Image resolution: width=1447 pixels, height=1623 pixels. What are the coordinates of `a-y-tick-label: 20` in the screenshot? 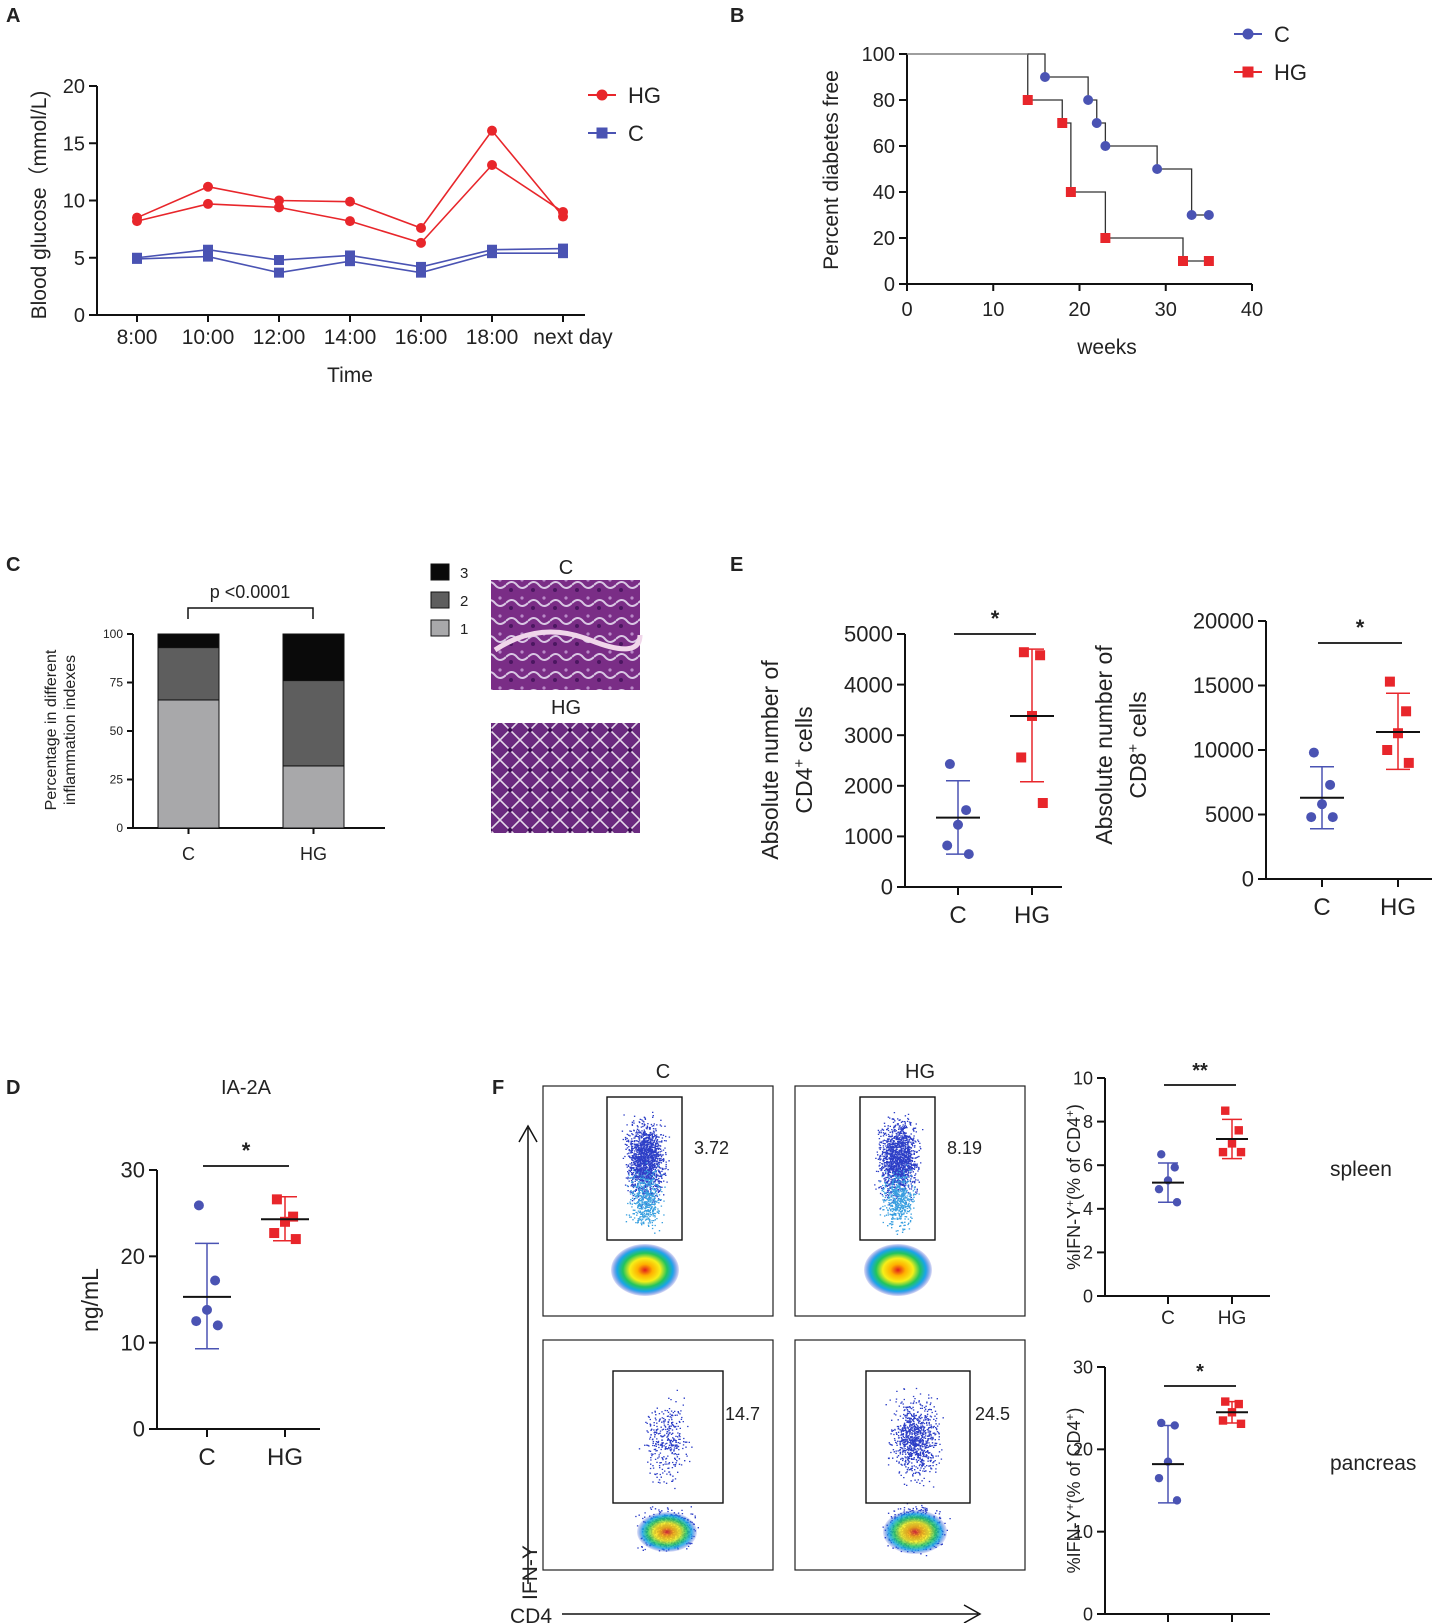 It's located at (74, 87).